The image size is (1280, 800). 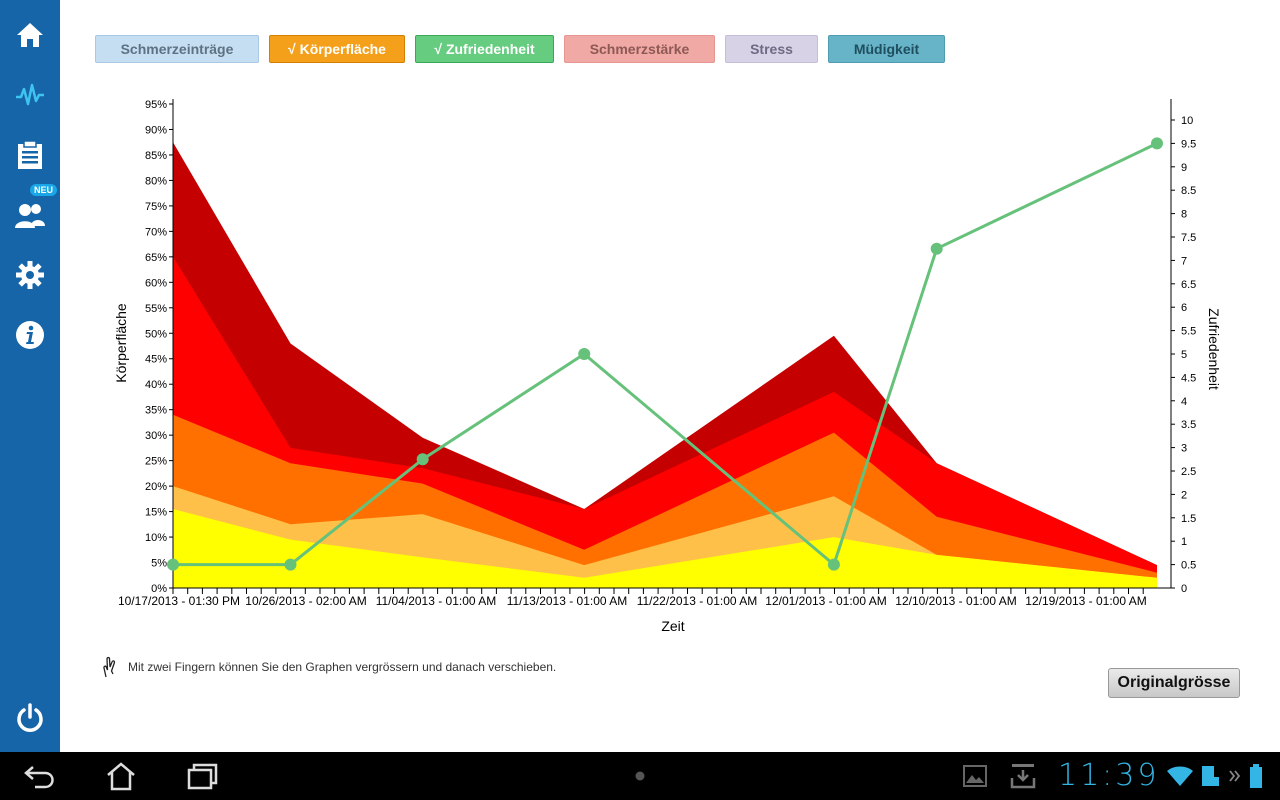 What do you see at coordinates (1188, 191) in the screenshot?
I see `right-tick-label: 8.5` at bounding box center [1188, 191].